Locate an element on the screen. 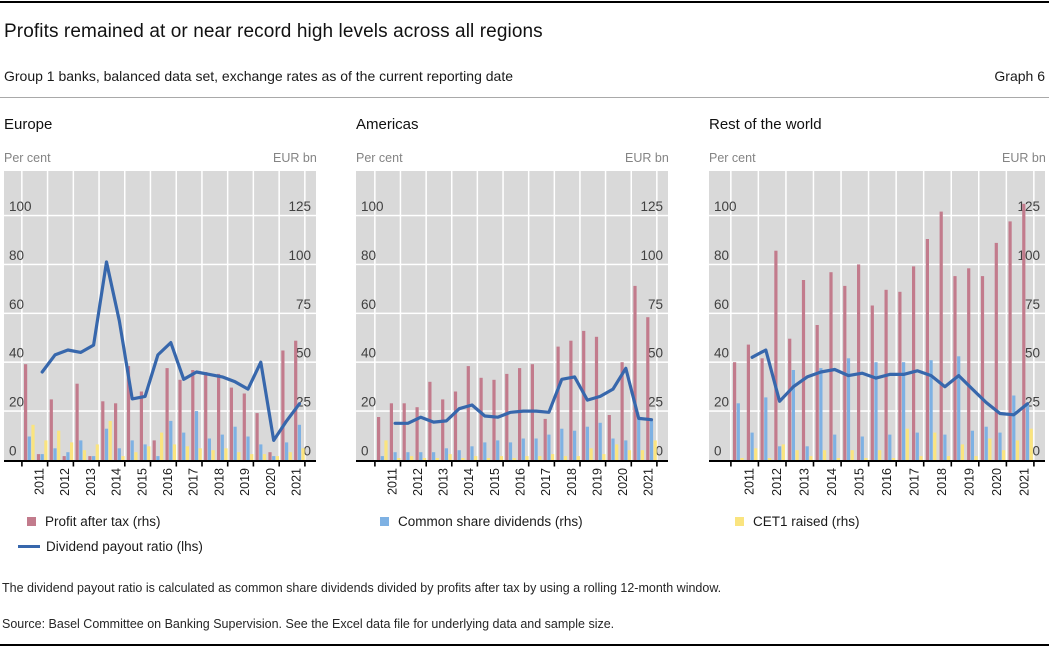 Image resolution: width=1049 pixels, height=650 pixels. left-axis-unit-europe: Per cent is located at coordinates (27, 158).